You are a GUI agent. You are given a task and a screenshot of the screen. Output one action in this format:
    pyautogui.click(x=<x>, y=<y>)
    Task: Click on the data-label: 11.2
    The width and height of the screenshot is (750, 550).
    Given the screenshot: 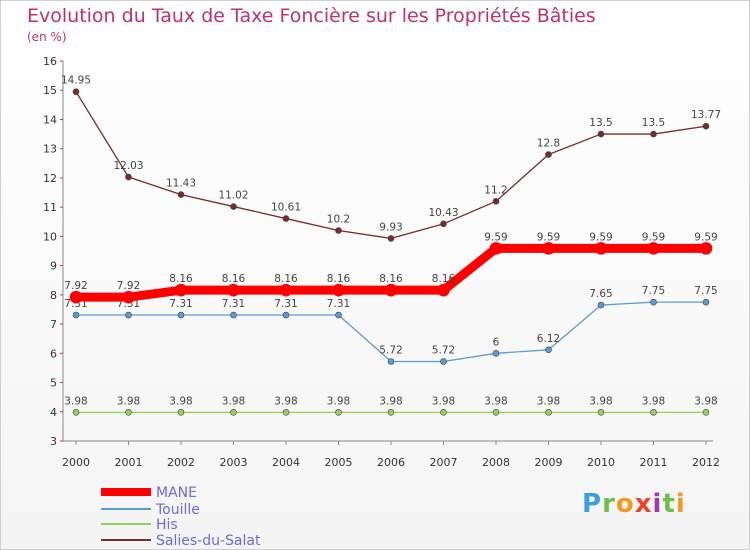 What is the action you would take?
    pyautogui.click(x=495, y=190)
    